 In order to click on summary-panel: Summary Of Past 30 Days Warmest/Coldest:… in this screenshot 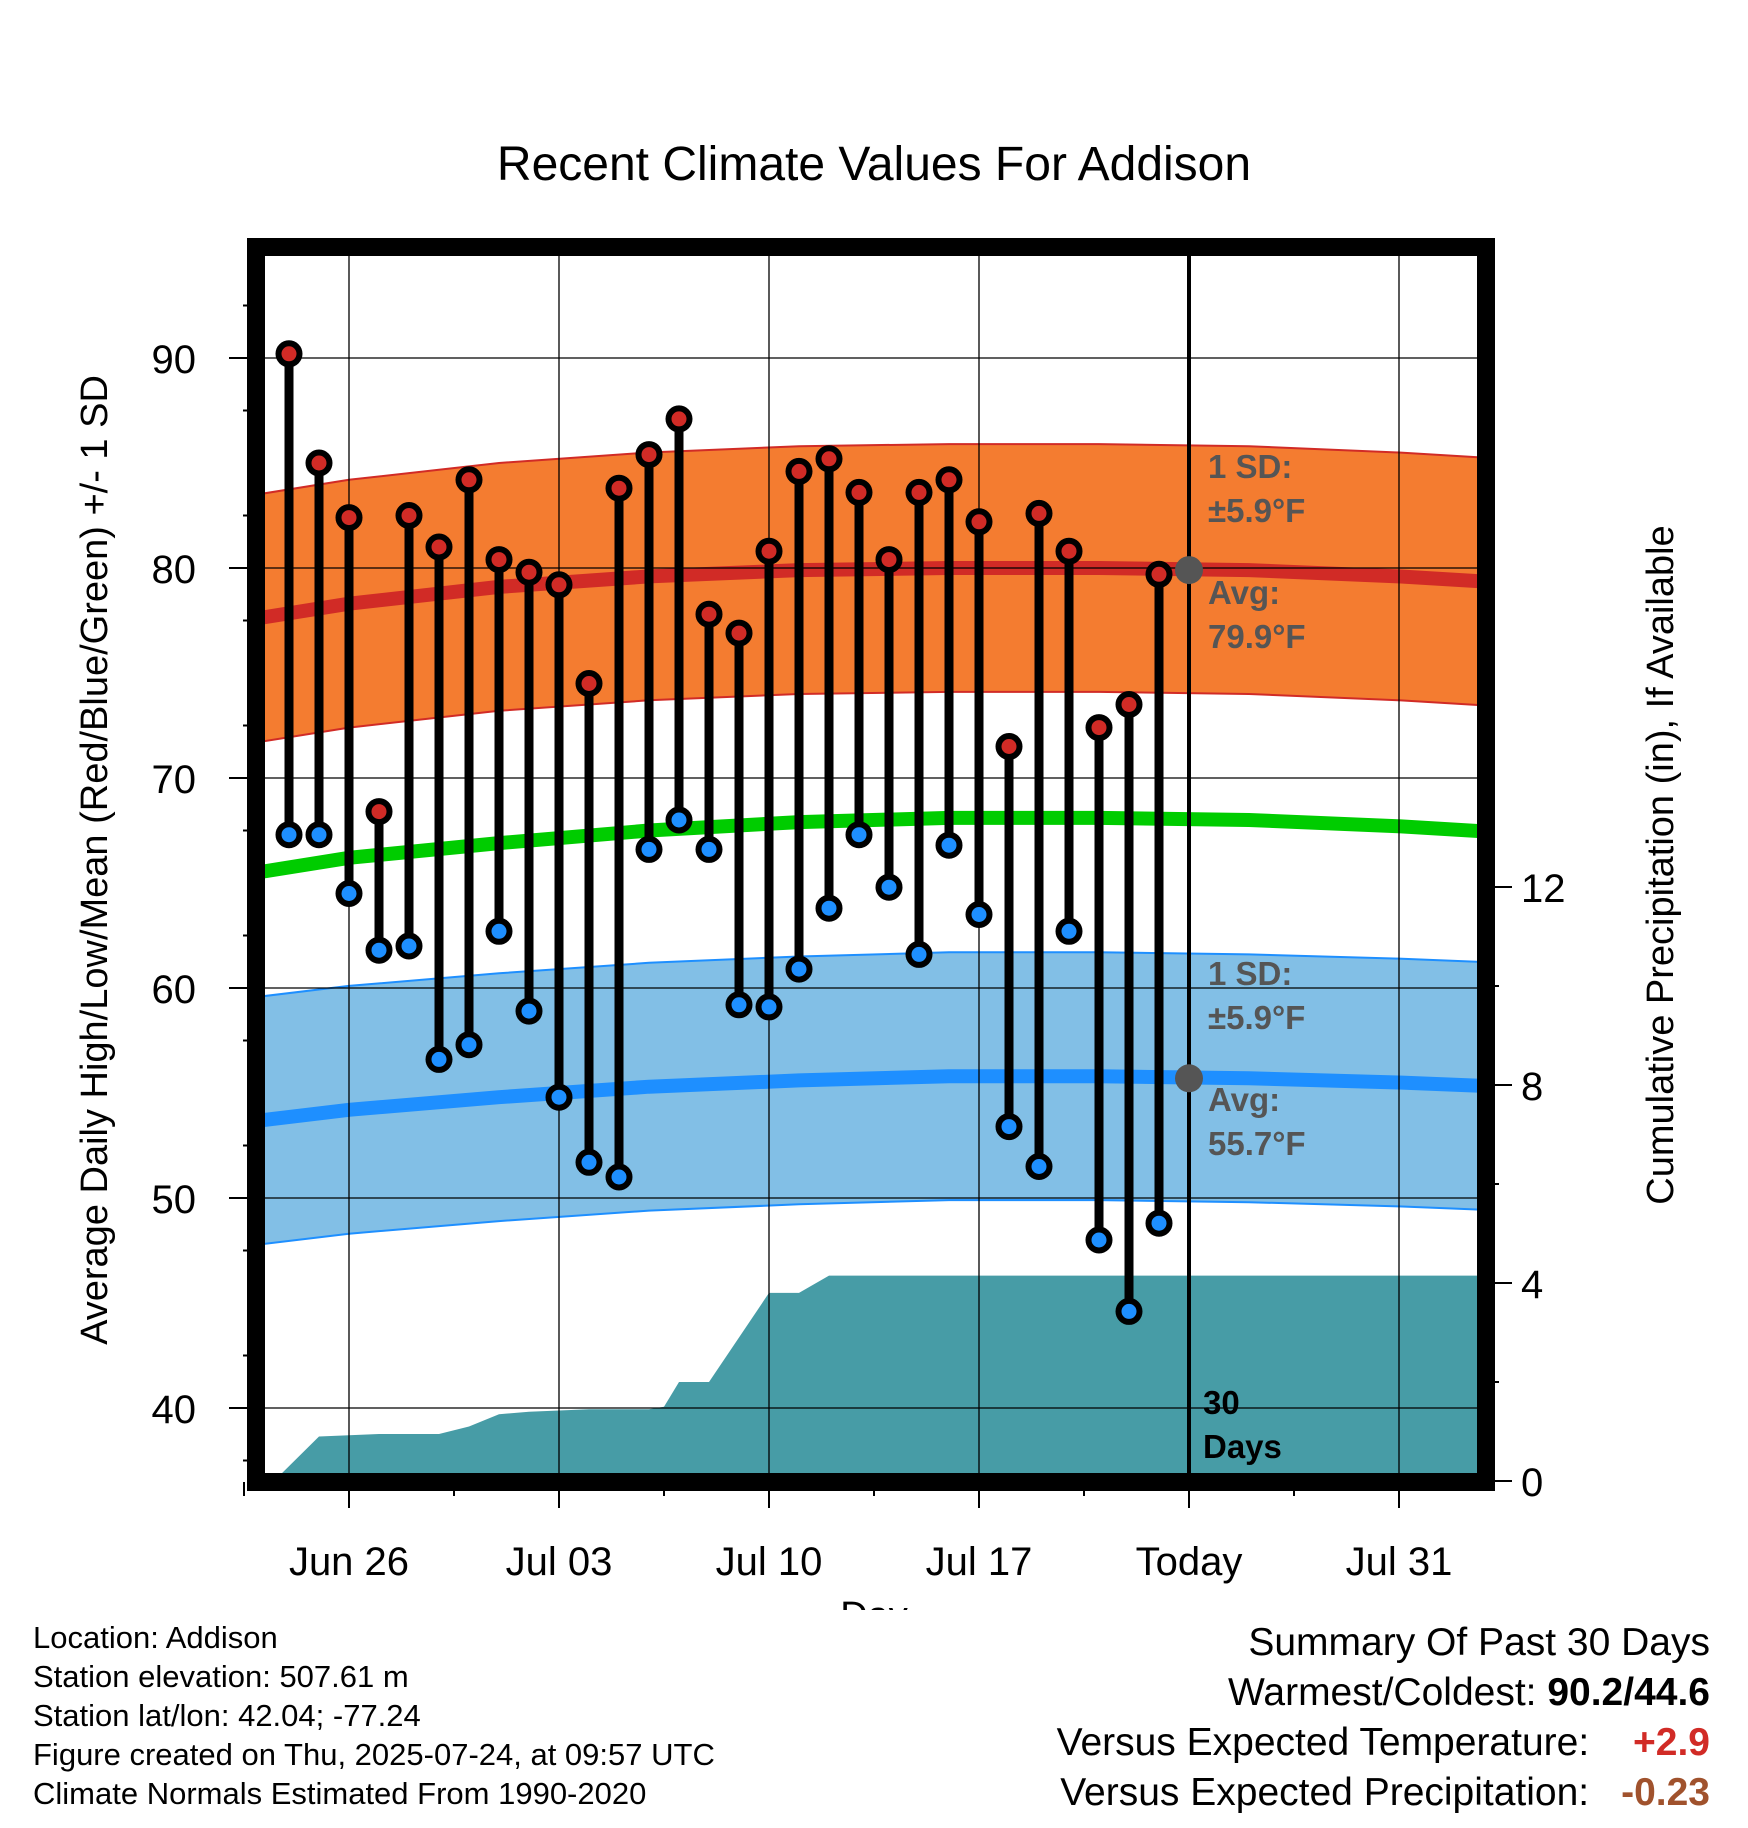, I will do `click(1383, 1718)`.